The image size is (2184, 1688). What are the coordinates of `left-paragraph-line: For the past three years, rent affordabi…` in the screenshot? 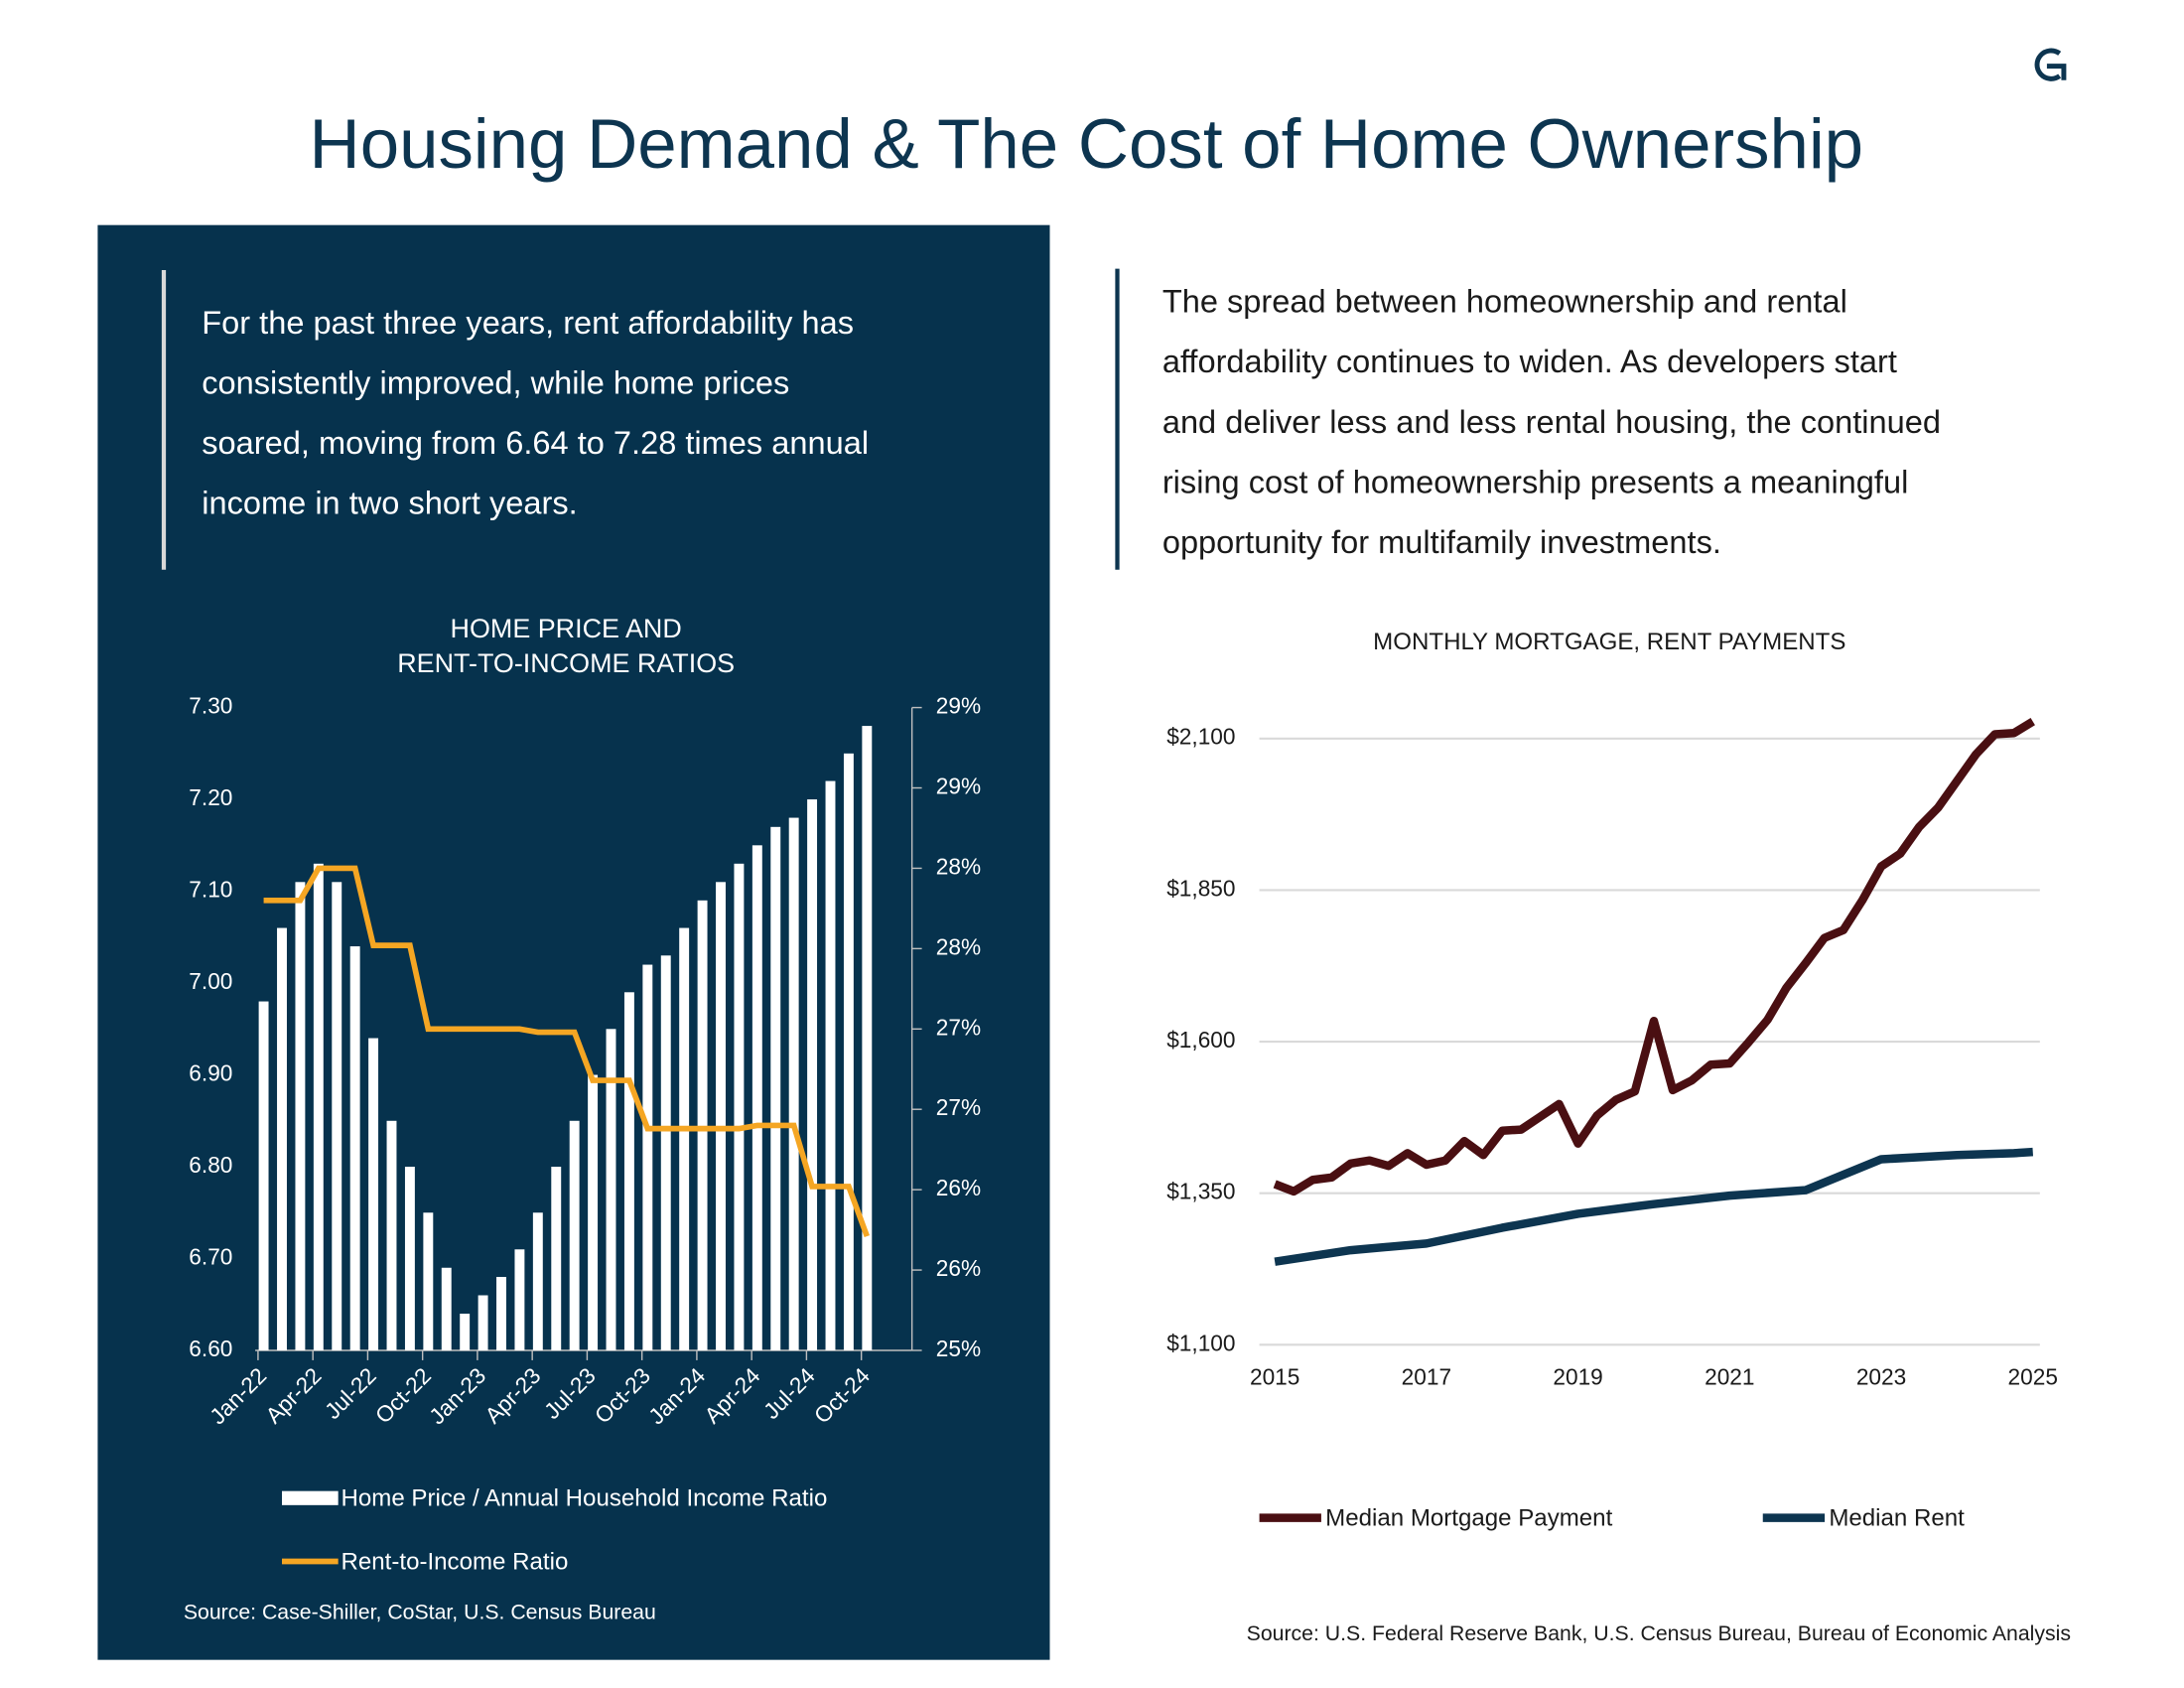 It's located at (528, 323).